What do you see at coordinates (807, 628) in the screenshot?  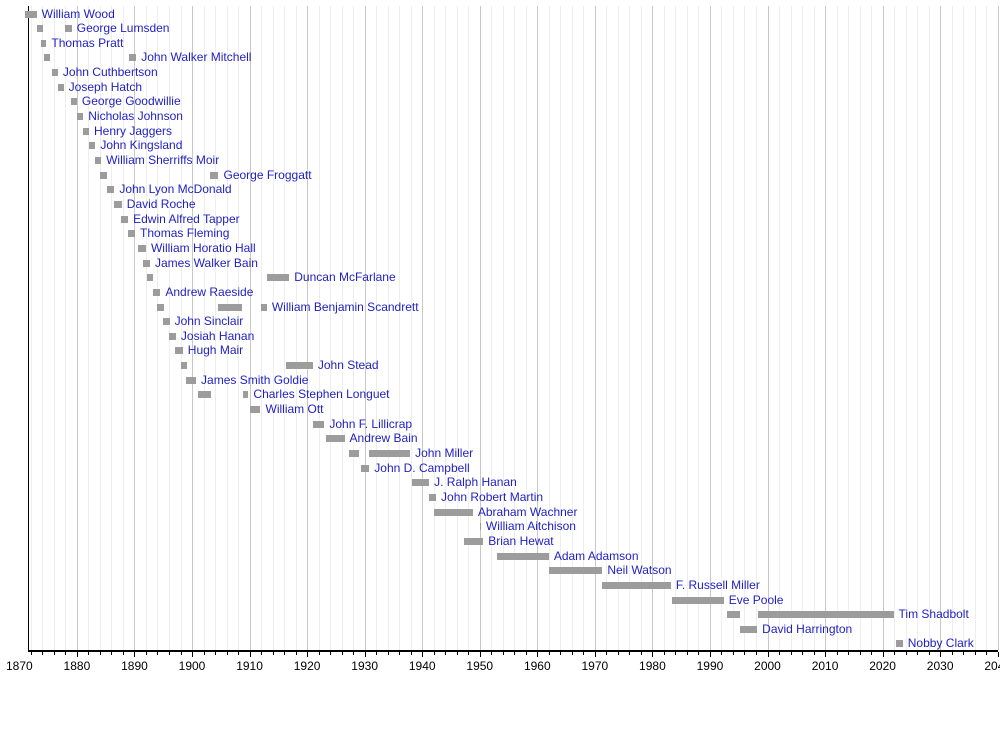 I see `mayor-name-link: David Harrington` at bounding box center [807, 628].